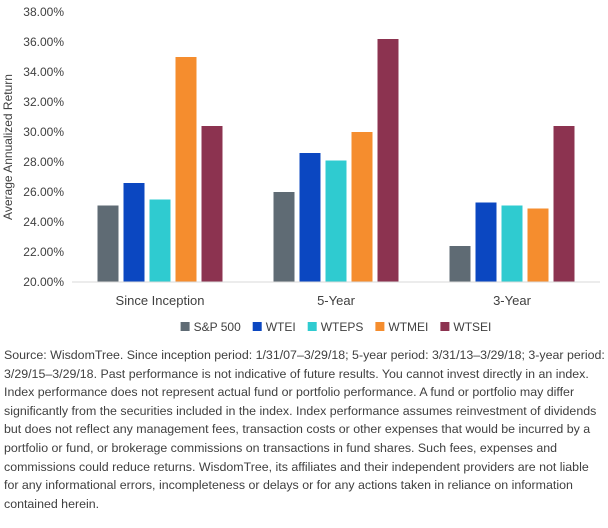 This screenshot has height=528, width=608. Describe the element at coordinates (43, 132) in the screenshot. I see `y-tick-label: 30.00%` at that location.